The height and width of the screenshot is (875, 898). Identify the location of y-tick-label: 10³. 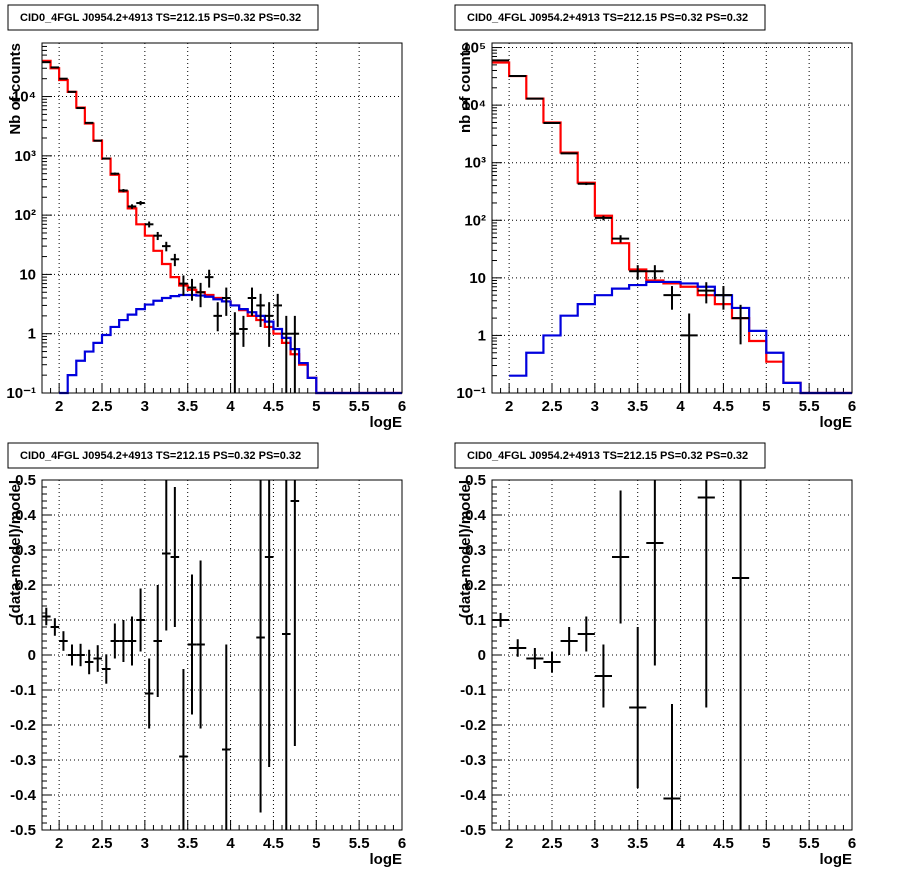
(475, 163).